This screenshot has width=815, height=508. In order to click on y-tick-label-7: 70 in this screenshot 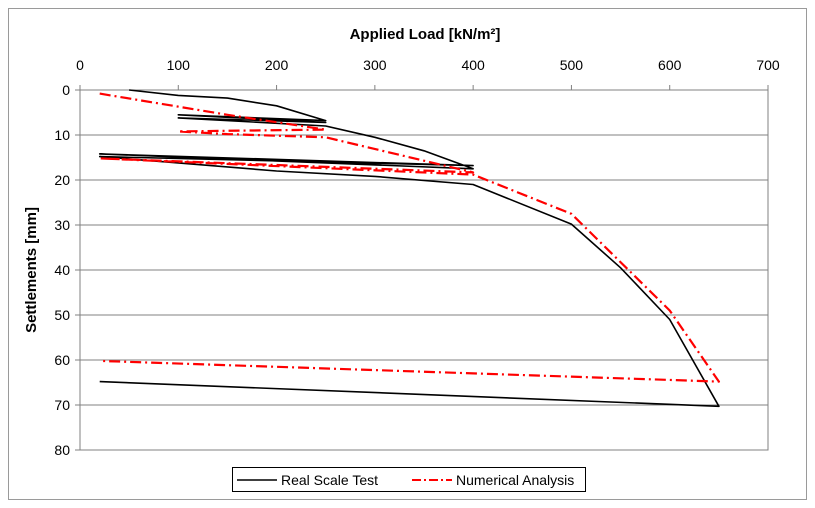, I will do `click(62, 405)`.